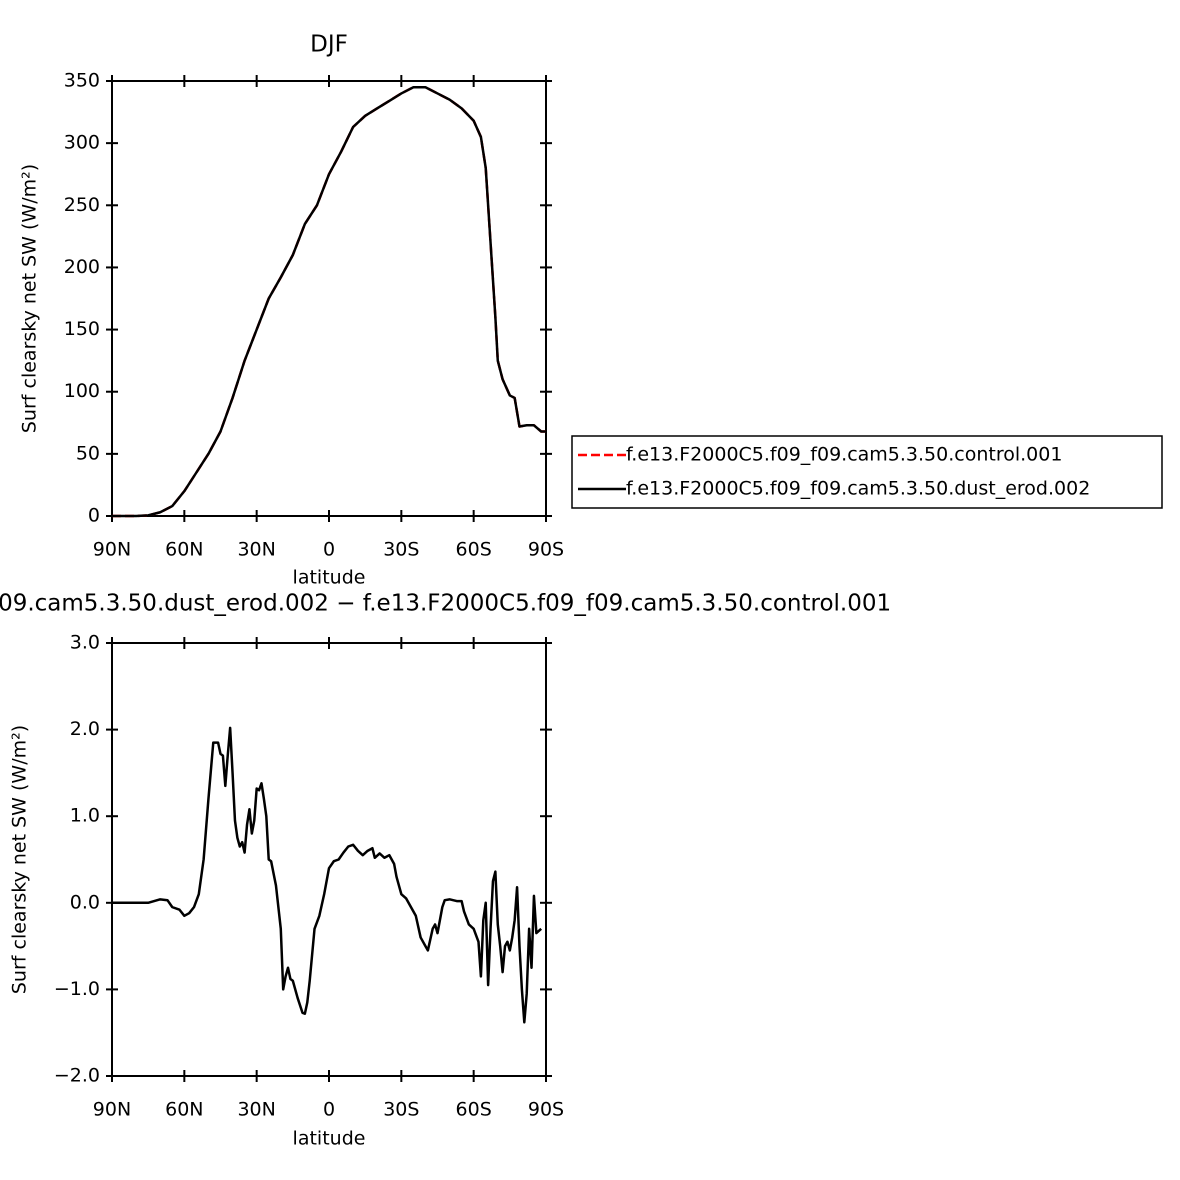 Image resolution: width=1180 pixels, height=1180 pixels. I want to click on y-tick-label: 2.0, so click(85, 729).